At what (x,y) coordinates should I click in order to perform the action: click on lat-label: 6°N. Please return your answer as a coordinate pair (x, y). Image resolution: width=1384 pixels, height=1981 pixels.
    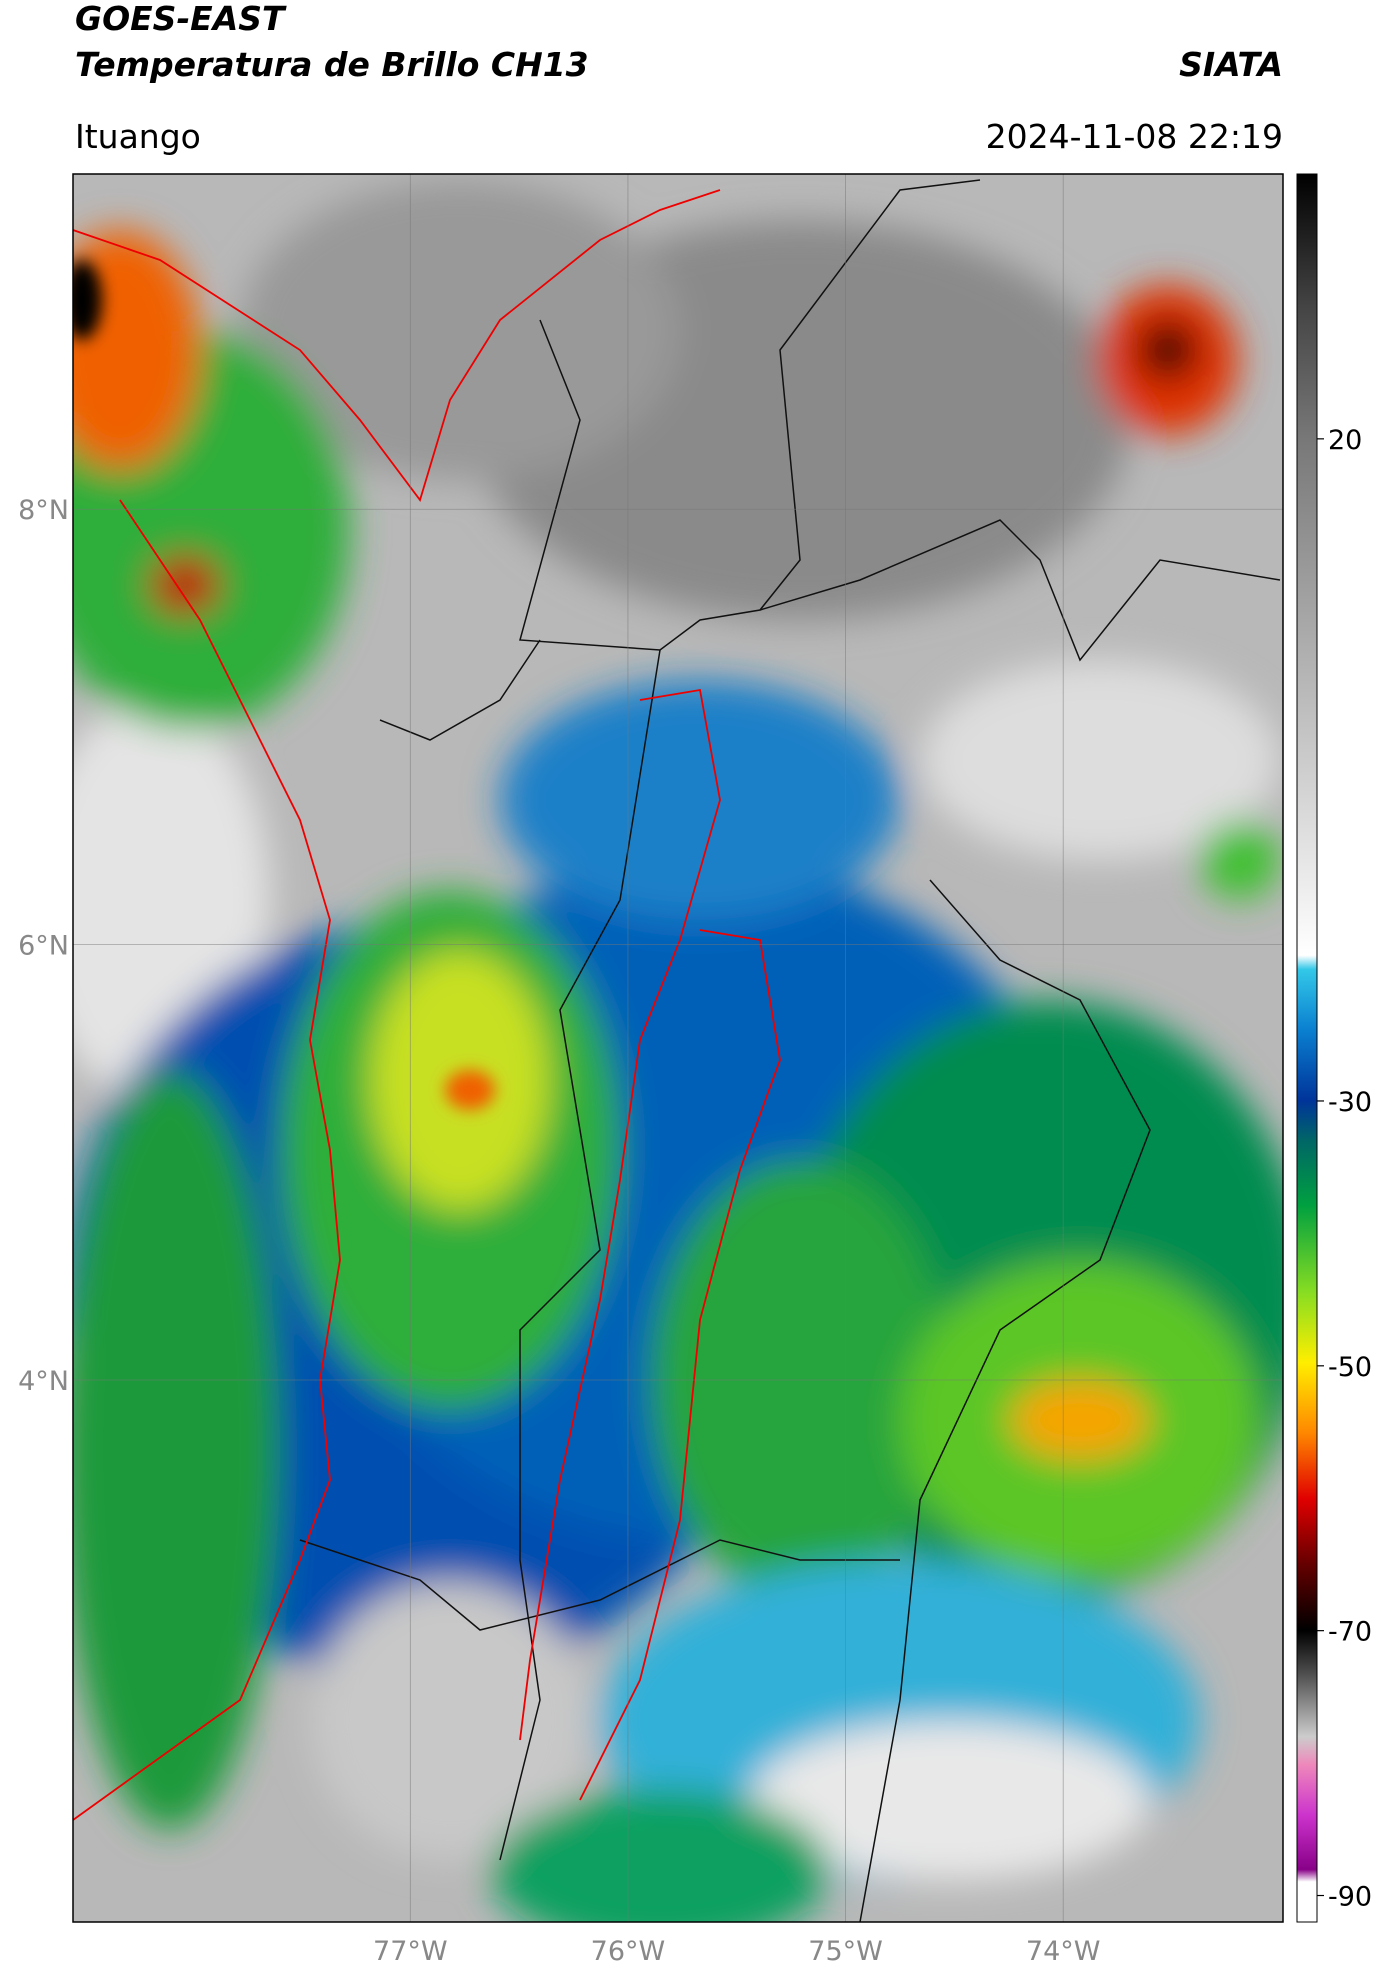
    Looking at the image, I should click on (43, 946).